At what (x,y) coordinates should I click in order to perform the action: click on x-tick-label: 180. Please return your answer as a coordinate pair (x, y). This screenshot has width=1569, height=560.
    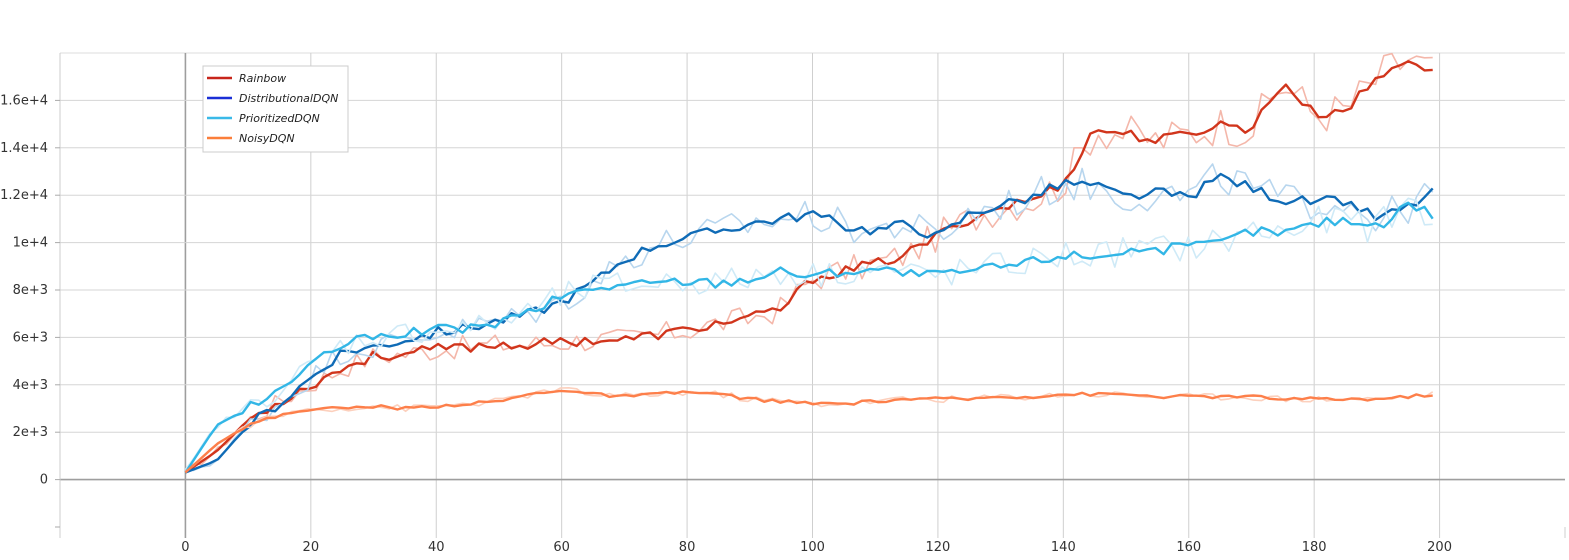
    Looking at the image, I should click on (1314, 547).